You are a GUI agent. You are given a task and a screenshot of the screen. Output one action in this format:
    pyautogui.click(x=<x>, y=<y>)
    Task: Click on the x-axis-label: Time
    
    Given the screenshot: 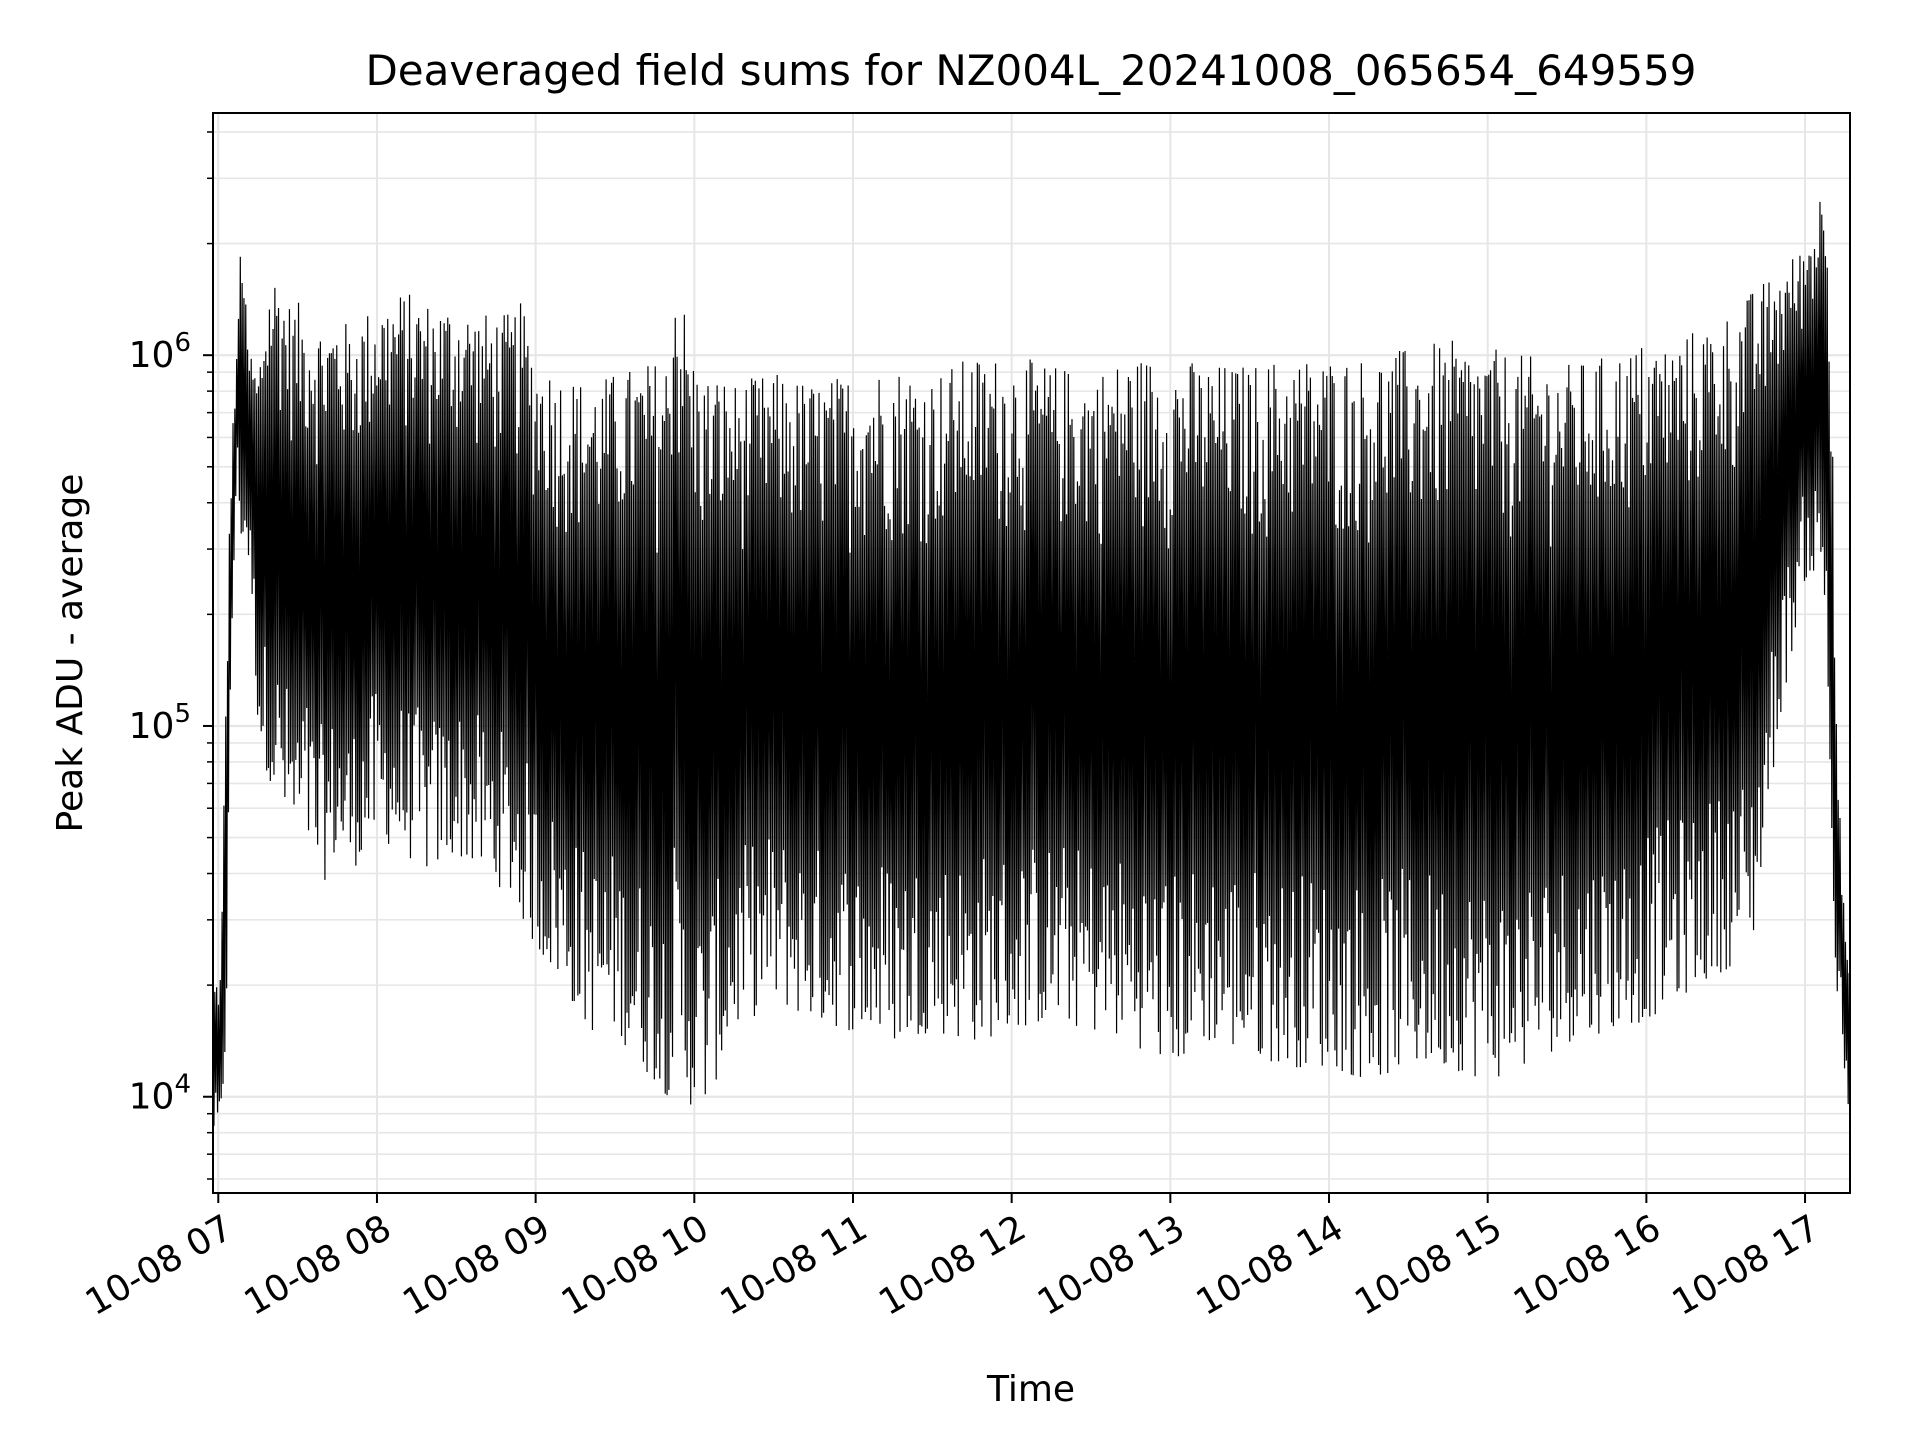 What is the action you would take?
    pyautogui.click(x=1030, y=1389)
    